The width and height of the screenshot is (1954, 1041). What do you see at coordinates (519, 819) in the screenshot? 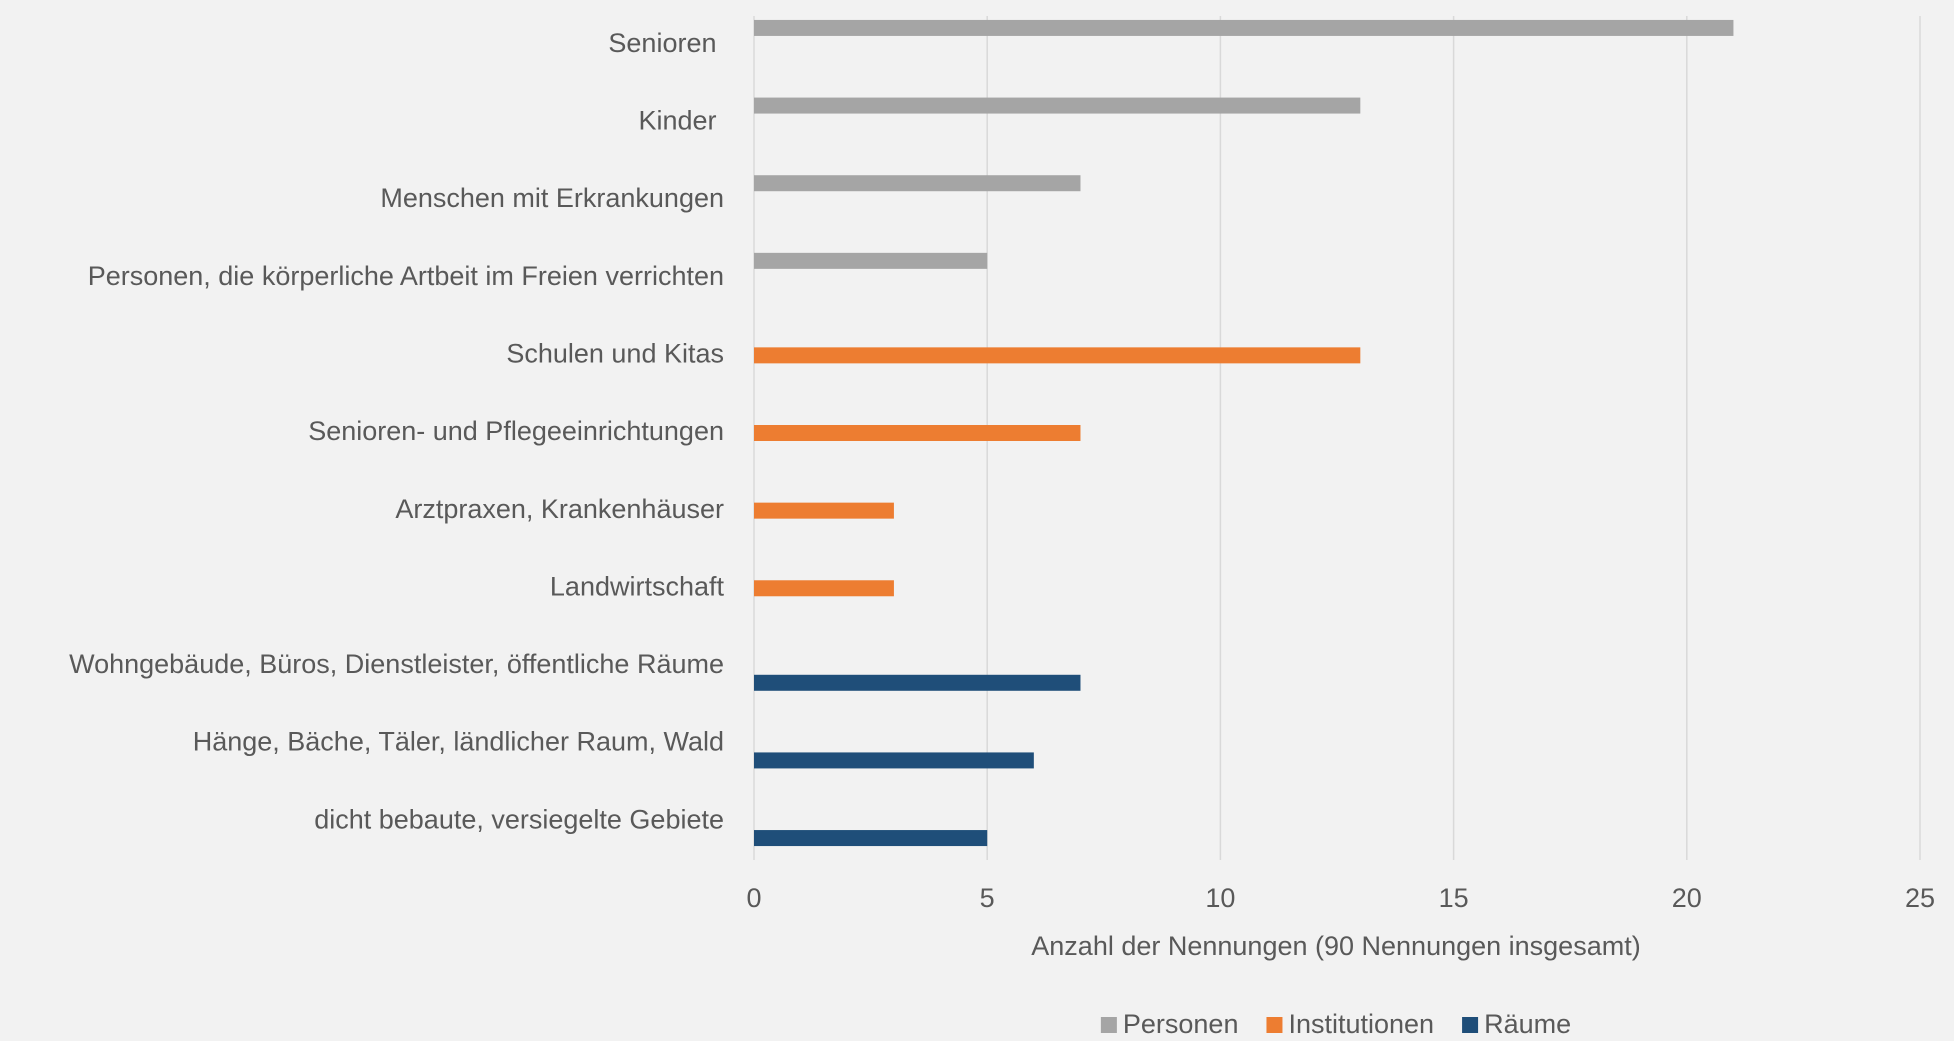
I see `y-tick-label: dicht bebaute, versiegelte Gebiete` at bounding box center [519, 819].